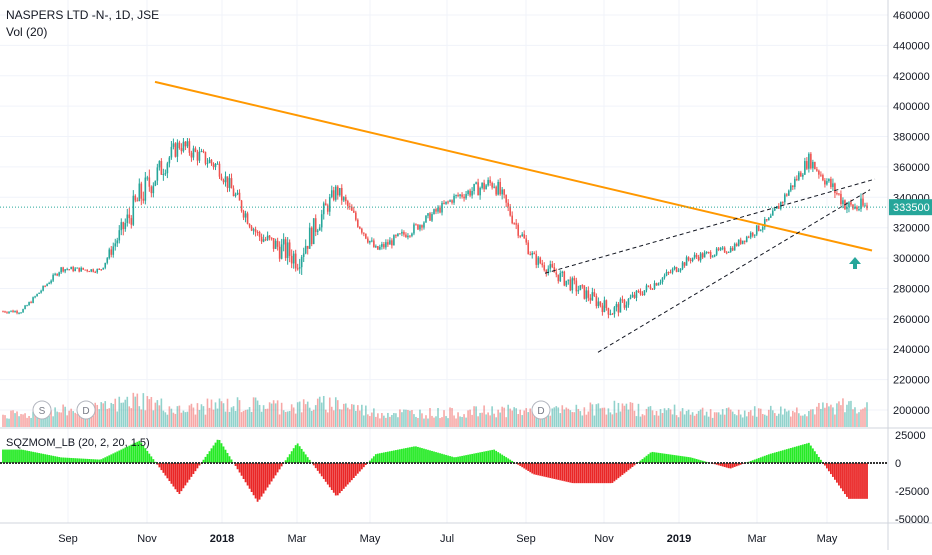  What do you see at coordinates (911, 350) in the screenshot?
I see `price-tick-label: 240000` at bounding box center [911, 350].